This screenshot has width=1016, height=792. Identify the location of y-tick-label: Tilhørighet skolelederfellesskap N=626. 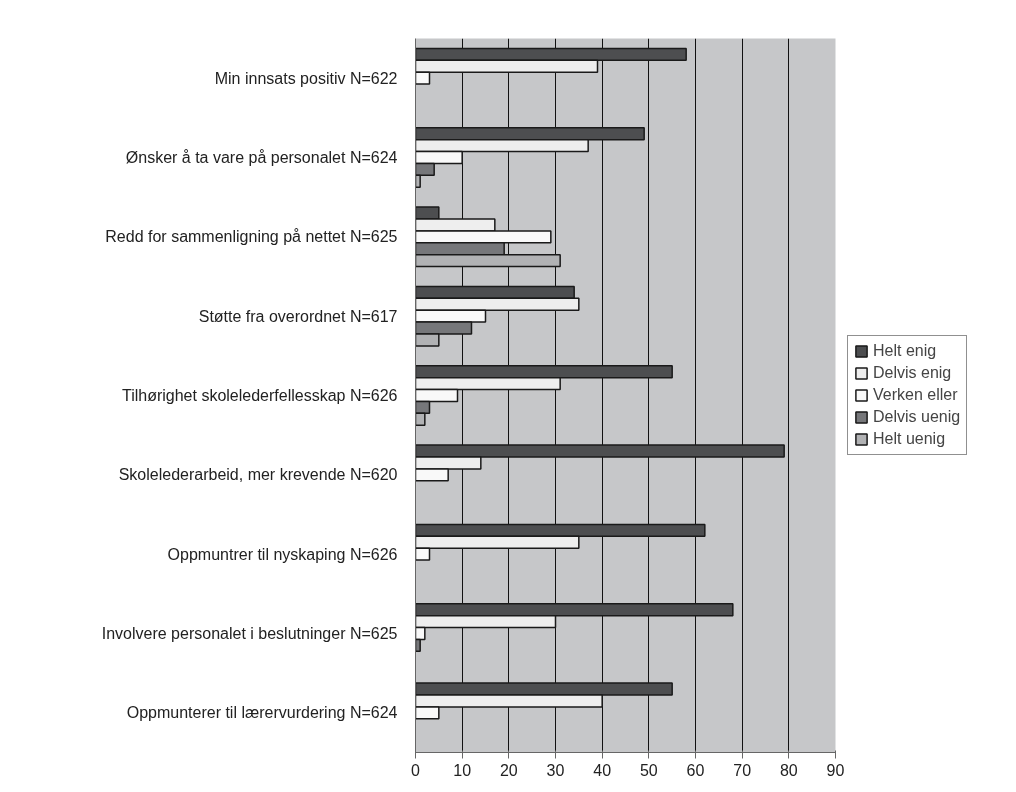
(259, 395).